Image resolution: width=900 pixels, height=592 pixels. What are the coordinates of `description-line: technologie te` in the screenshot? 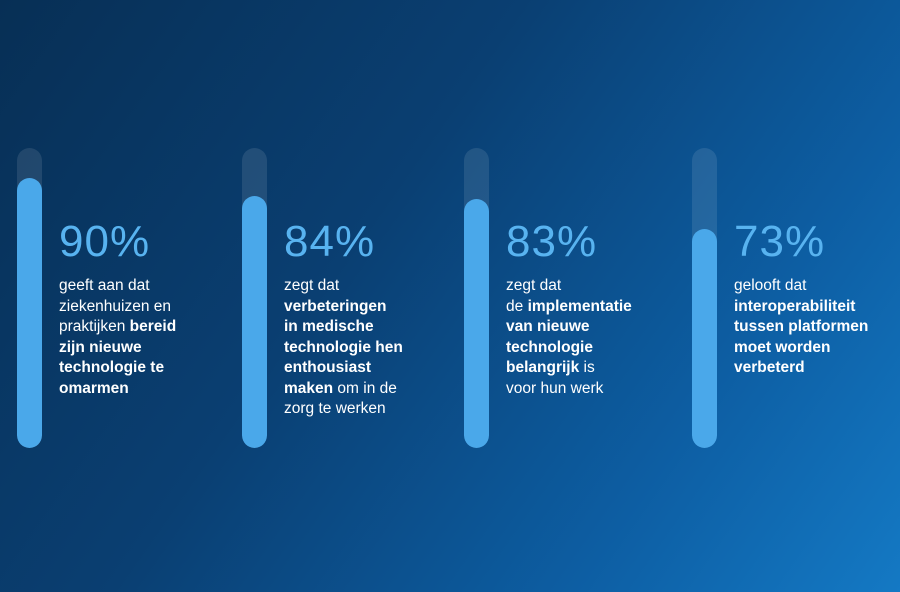 It's located at (111, 367).